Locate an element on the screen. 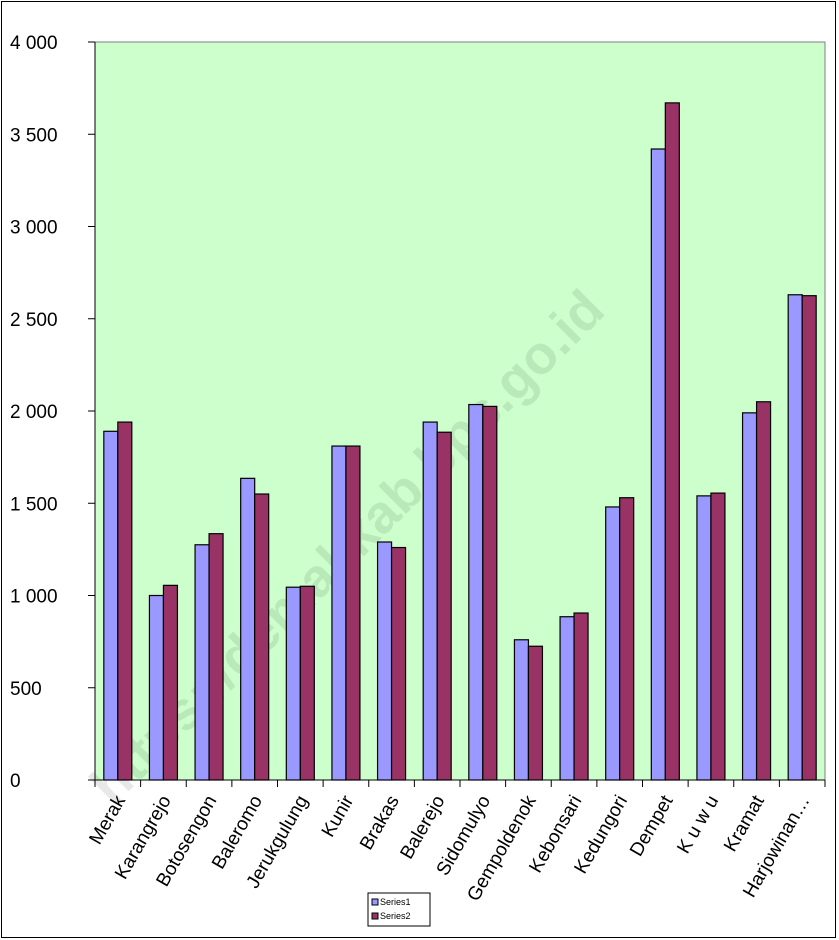  y-tick-label: 2 000 is located at coordinates (34, 412).